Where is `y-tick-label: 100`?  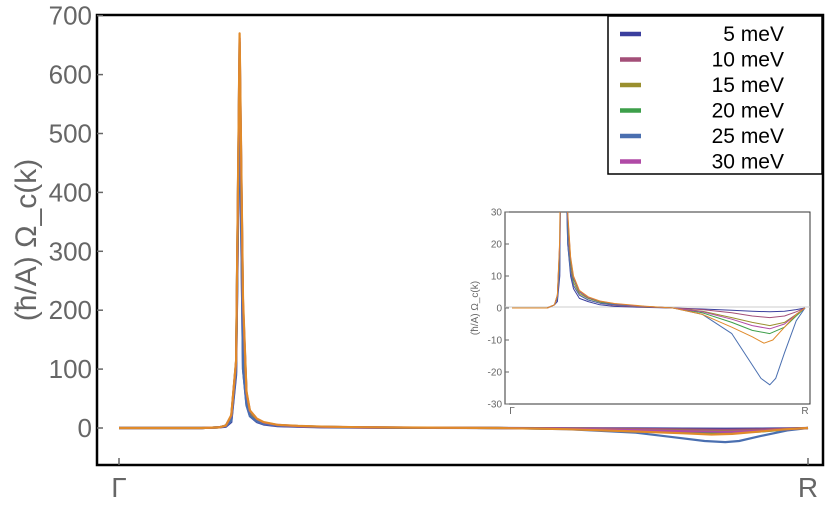 y-tick-label: 100 is located at coordinates (70, 369).